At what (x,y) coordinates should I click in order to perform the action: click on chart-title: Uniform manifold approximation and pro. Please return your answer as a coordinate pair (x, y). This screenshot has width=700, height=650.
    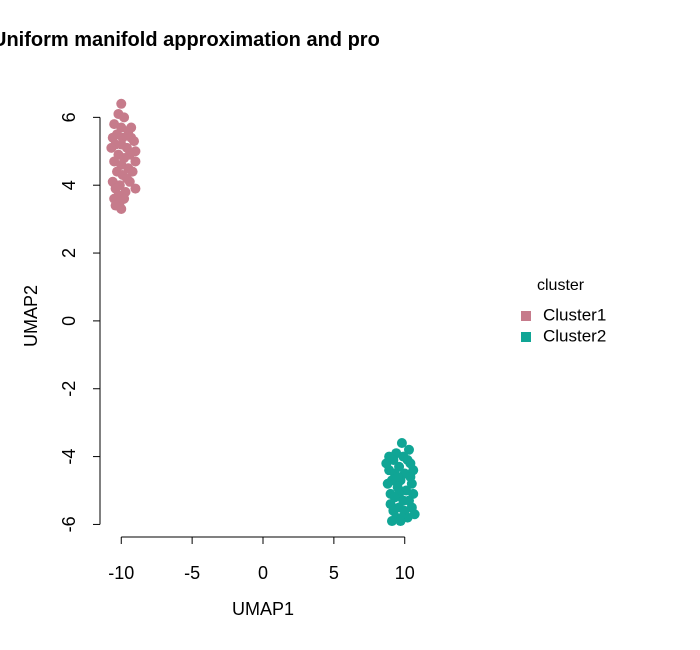
    Looking at the image, I should click on (190, 40).